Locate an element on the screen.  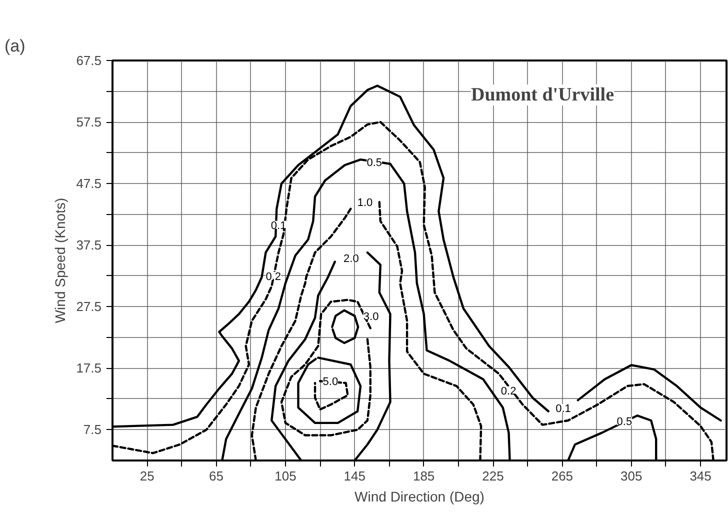
x-tick-label: 25 is located at coordinates (147, 476).